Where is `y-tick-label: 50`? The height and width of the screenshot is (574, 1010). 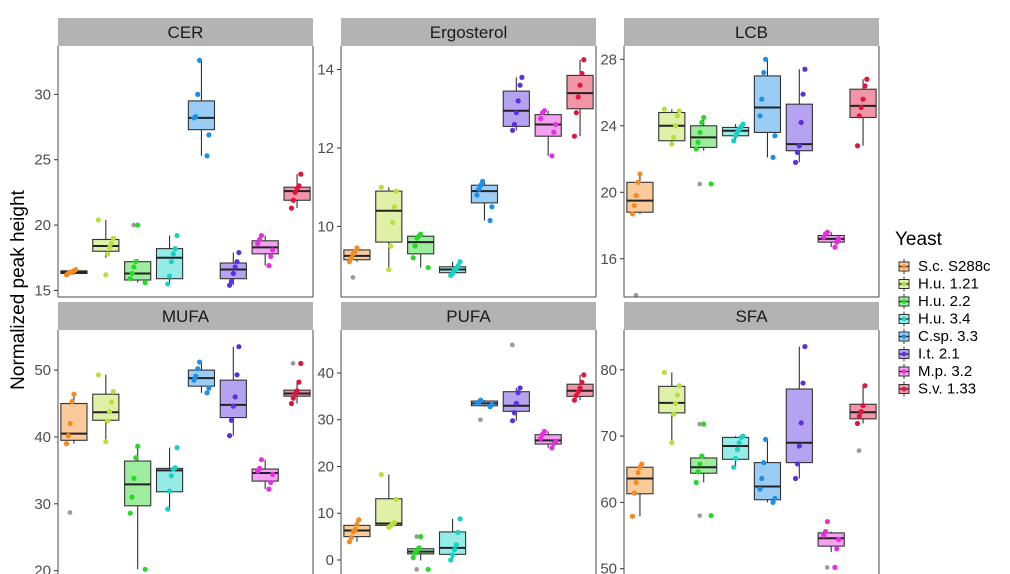 y-tick-label: 50 is located at coordinates (42, 370).